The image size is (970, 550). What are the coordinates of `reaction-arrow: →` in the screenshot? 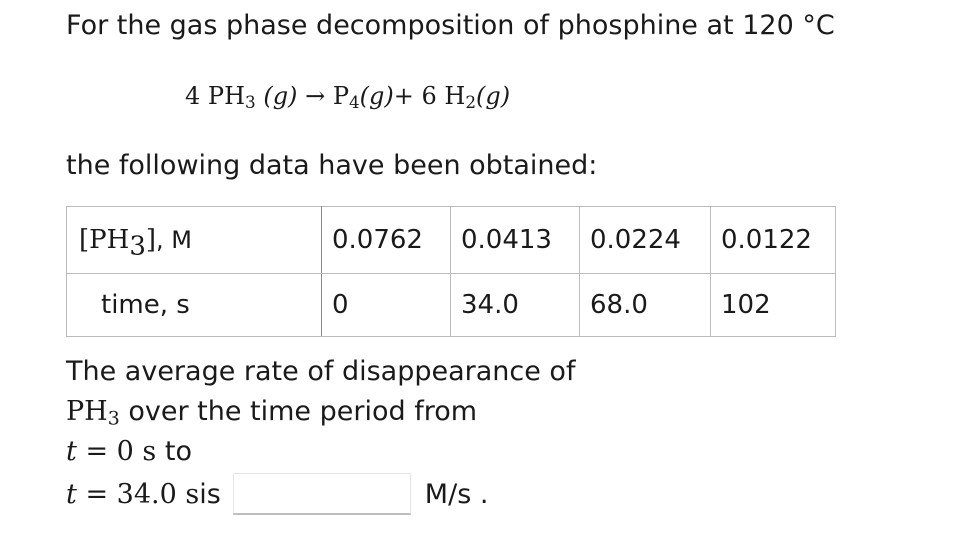 It's located at (315, 96).